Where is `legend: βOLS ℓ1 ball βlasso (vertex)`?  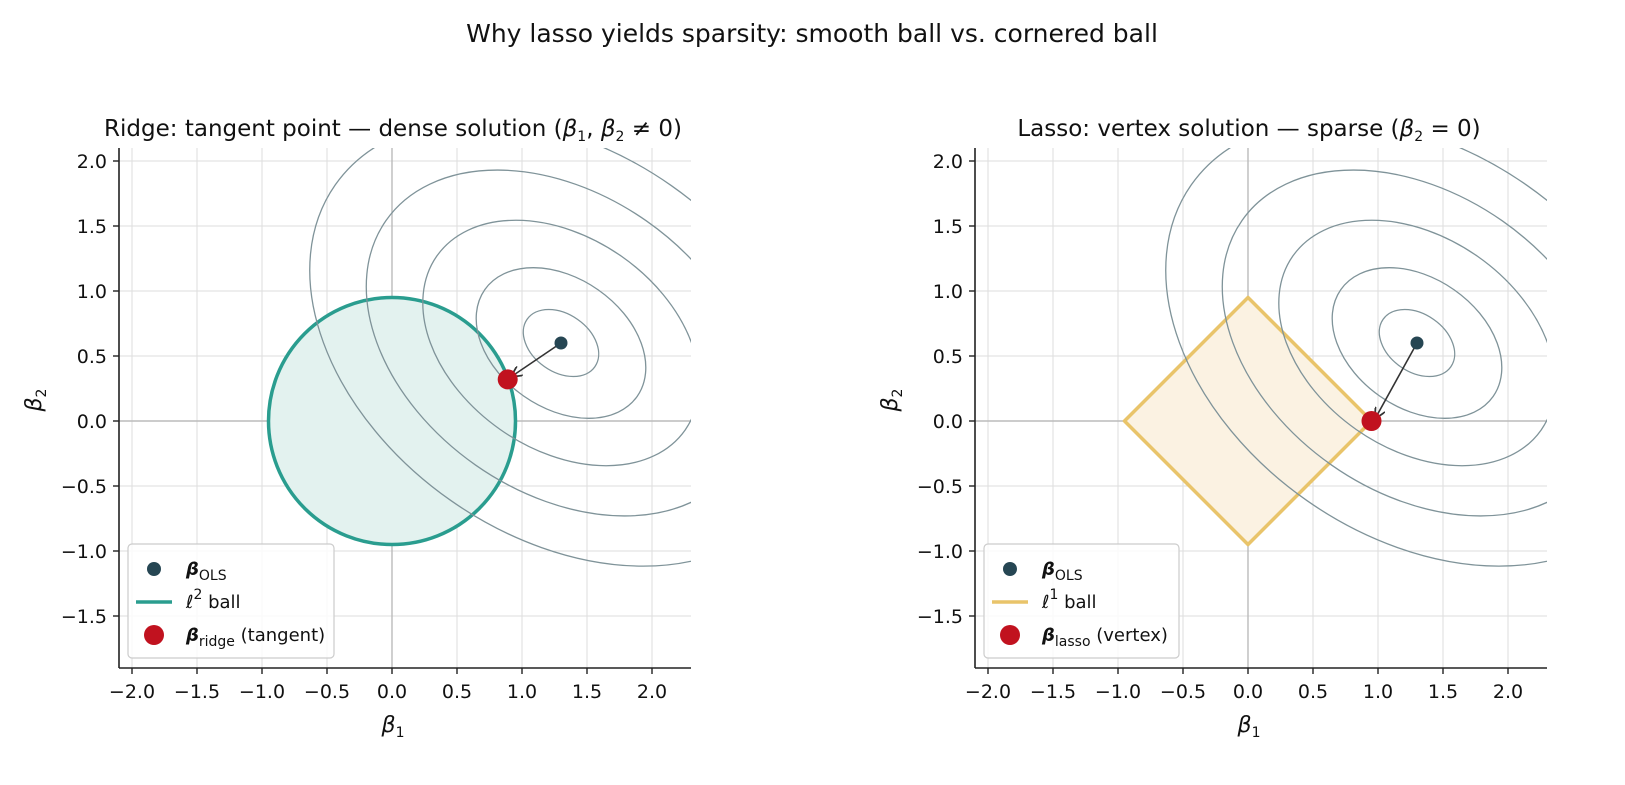
legend: βOLS ℓ1 ball βlasso (vertex) is located at coordinates (1081, 601).